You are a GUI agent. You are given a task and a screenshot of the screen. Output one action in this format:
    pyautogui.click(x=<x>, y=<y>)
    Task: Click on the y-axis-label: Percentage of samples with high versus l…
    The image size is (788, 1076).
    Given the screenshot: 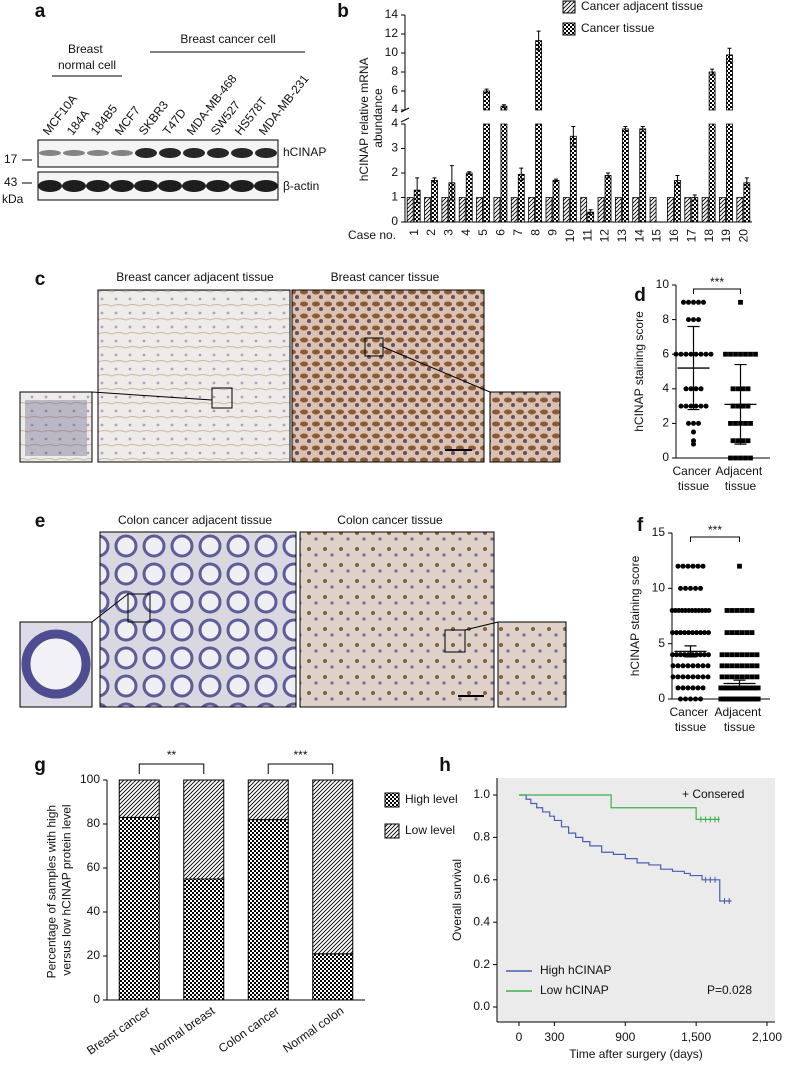 What is the action you would take?
    pyautogui.click(x=59, y=890)
    